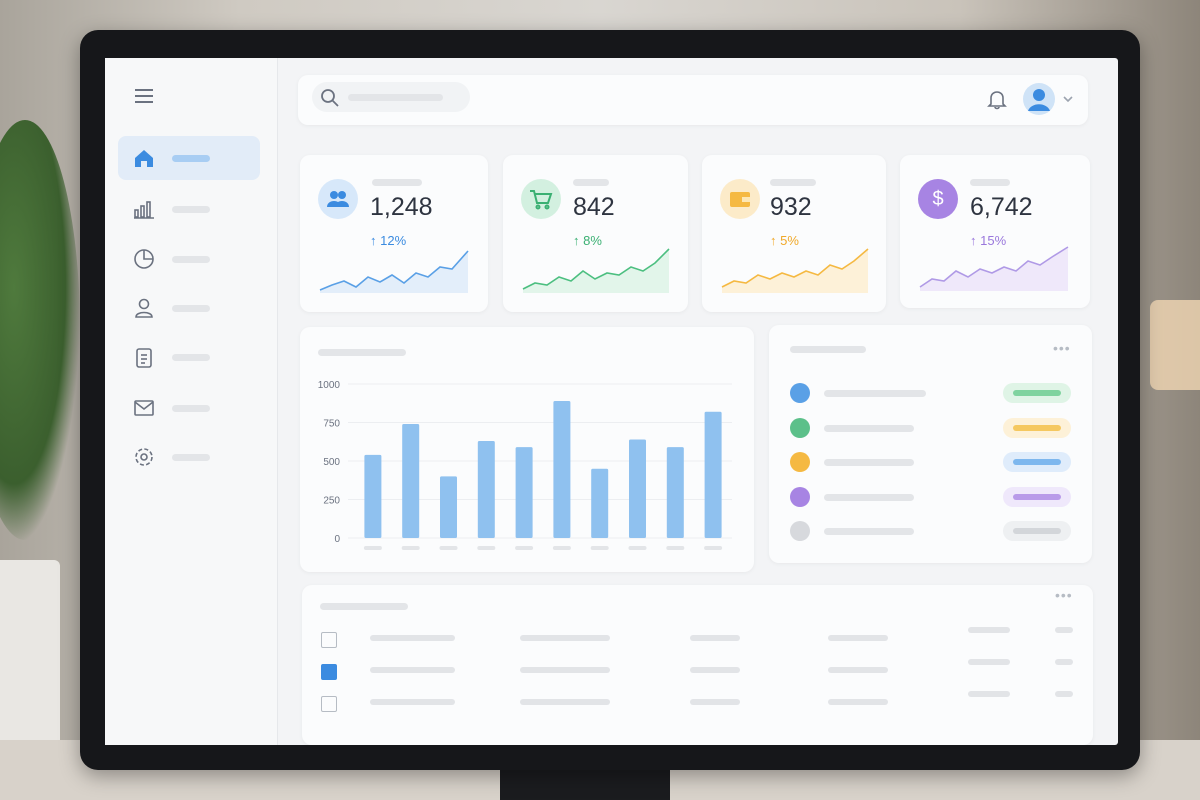  What do you see at coordinates (1039, 99) in the screenshot?
I see `avatar` at bounding box center [1039, 99].